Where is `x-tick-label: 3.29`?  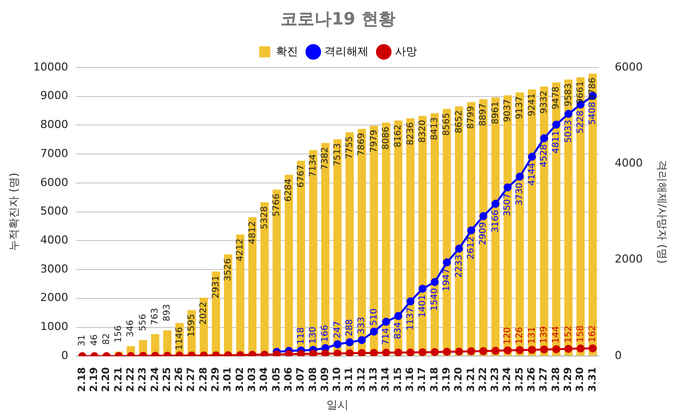
x-tick-label: 3.29 is located at coordinates (568, 379).